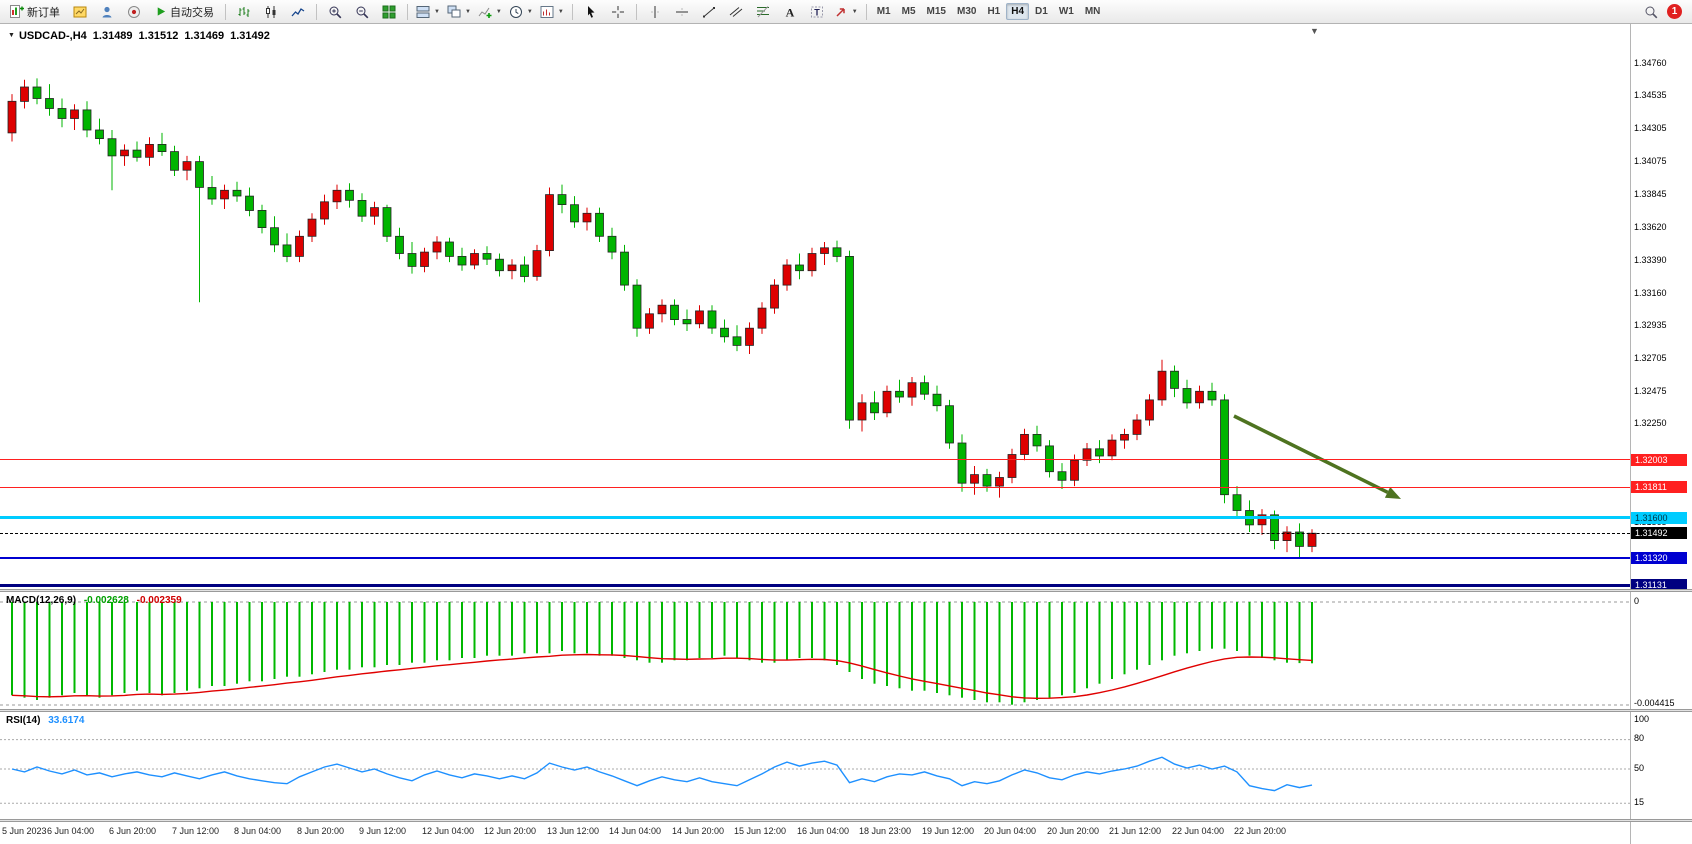 The width and height of the screenshot is (1692, 844). I want to click on search-button, so click(1651, 12).